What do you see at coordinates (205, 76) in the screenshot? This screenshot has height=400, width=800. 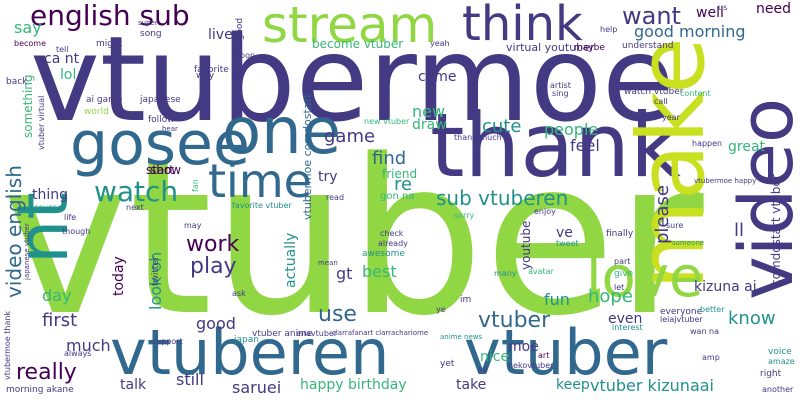 I see `word-way: way` at bounding box center [205, 76].